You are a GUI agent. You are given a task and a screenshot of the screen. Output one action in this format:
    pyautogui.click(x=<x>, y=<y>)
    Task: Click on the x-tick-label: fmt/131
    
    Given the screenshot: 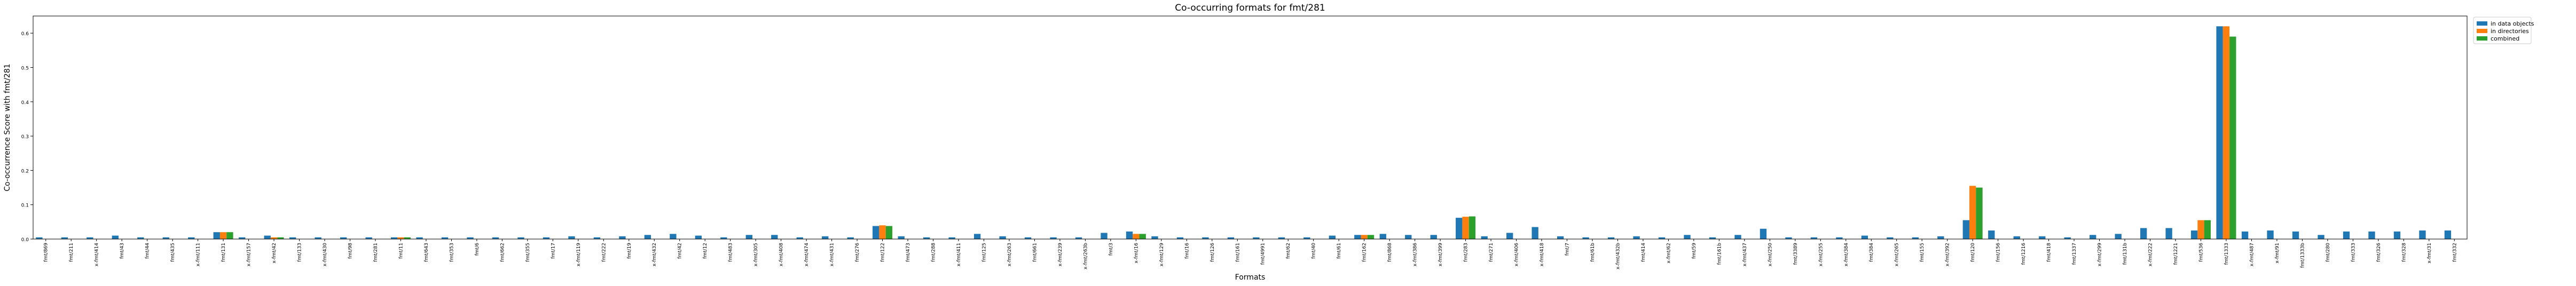 What is the action you would take?
    pyautogui.click(x=223, y=253)
    